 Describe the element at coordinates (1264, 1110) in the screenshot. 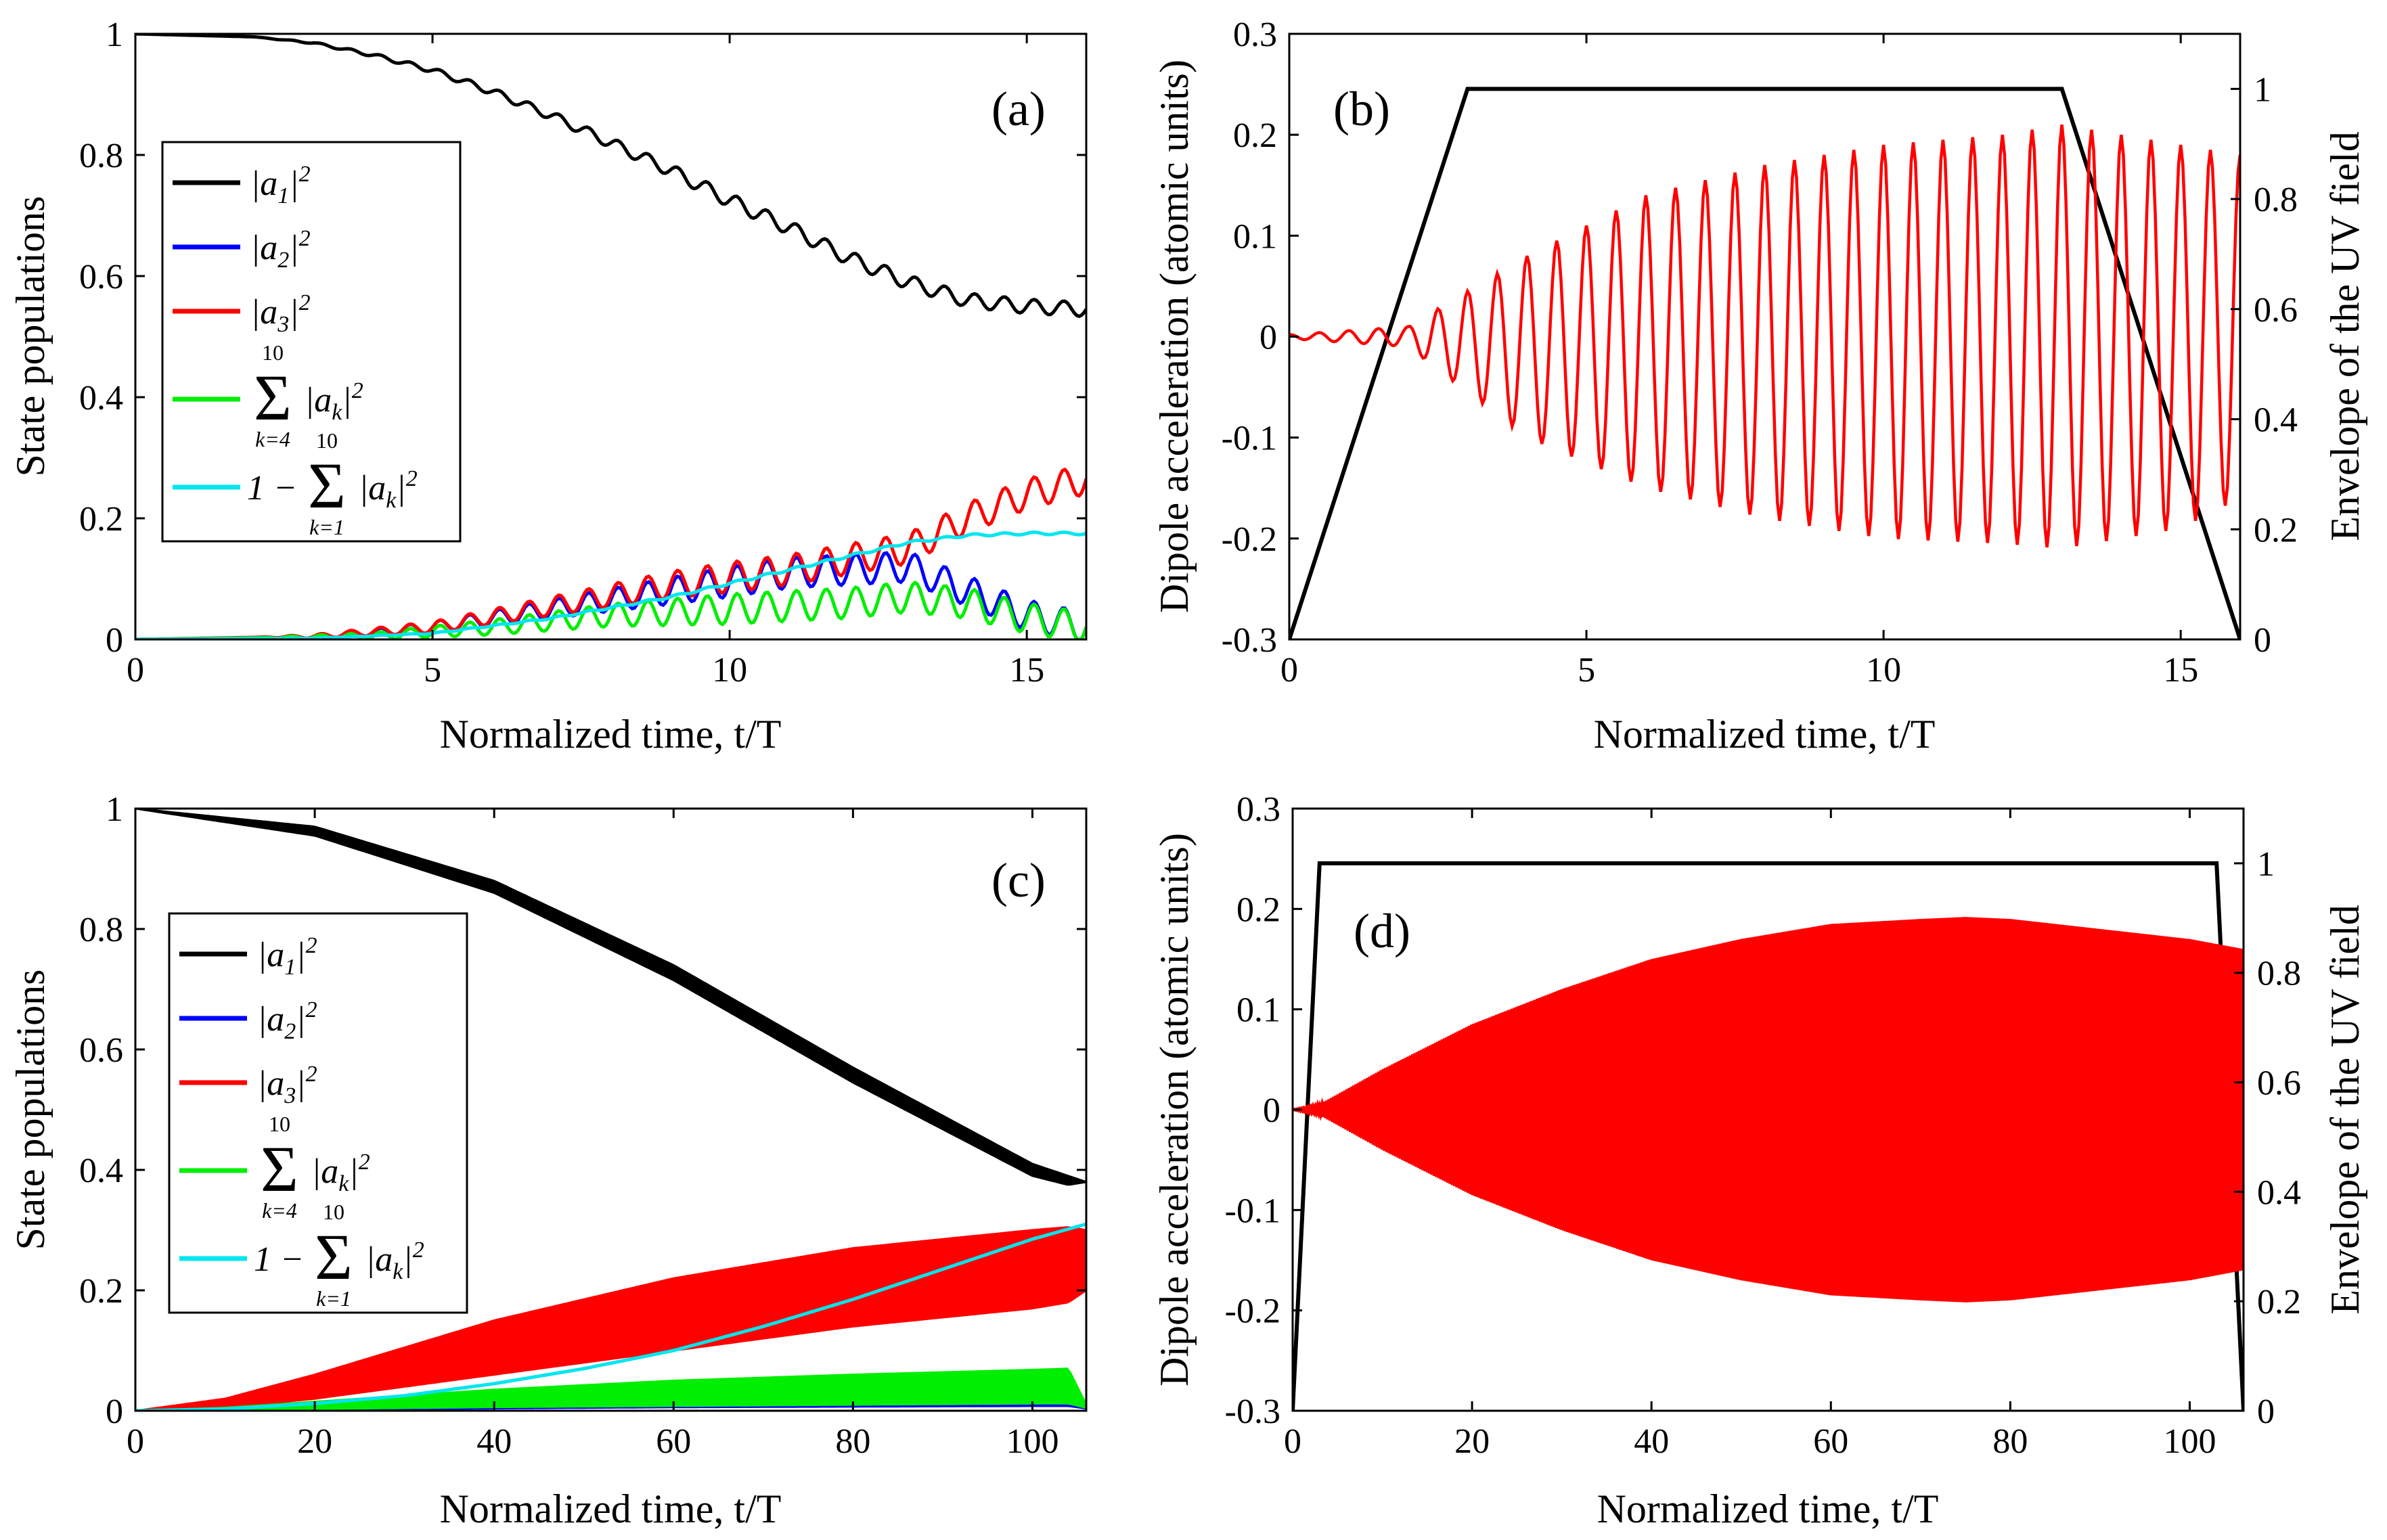

I see `panel-d-y-ticks: -0.3 -0.2 -0.1 0 0.1 0.2 0.3` at that location.